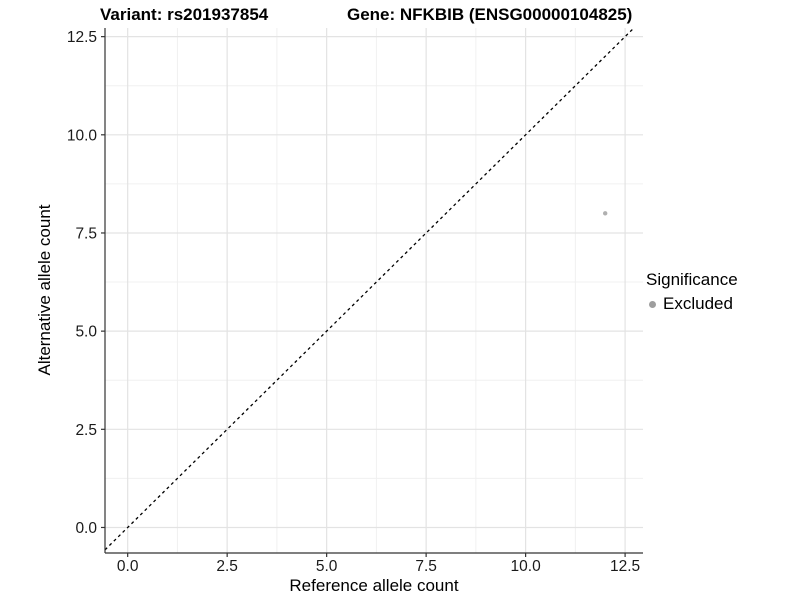 The height and width of the screenshot is (600, 800). Describe the element at coordinates (86, 528) in the screenshot. I see `y-tick-label: 0.0` at that location.